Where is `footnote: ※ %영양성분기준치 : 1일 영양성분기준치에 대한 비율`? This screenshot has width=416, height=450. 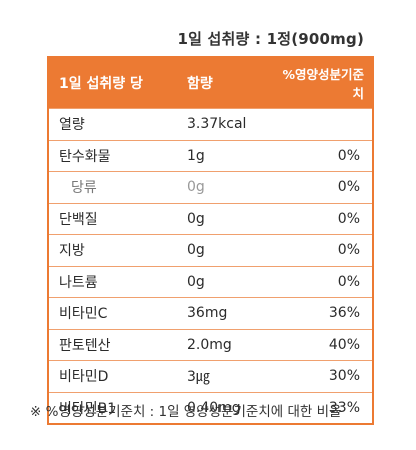
footnote: ※ %영양성분기준치 : 1일 영양성분기준치에 대한 비율 is located at coordinates (186, 412).